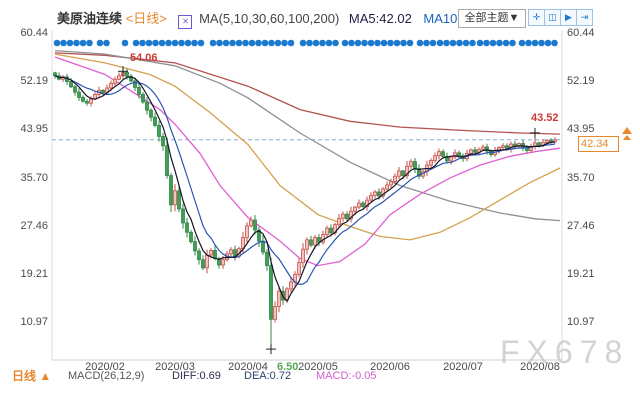  What do you see at coordinates (269, 18) in the screenshot?
I see `ma-settings-label: MA(5,10,30,60,100,200)` at bounding box center [269, 18].